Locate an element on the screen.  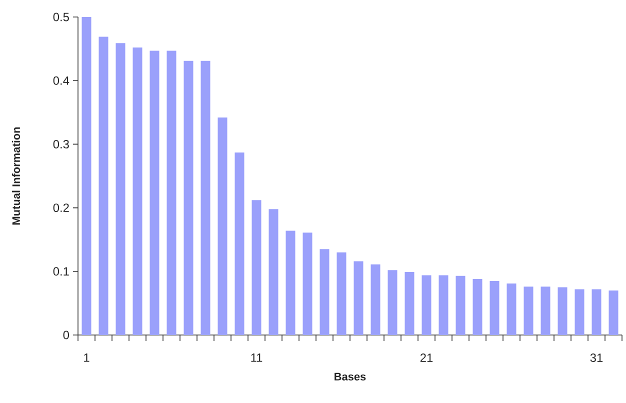
y-tick-label: 0.4 is located at coordinates (61, 80).